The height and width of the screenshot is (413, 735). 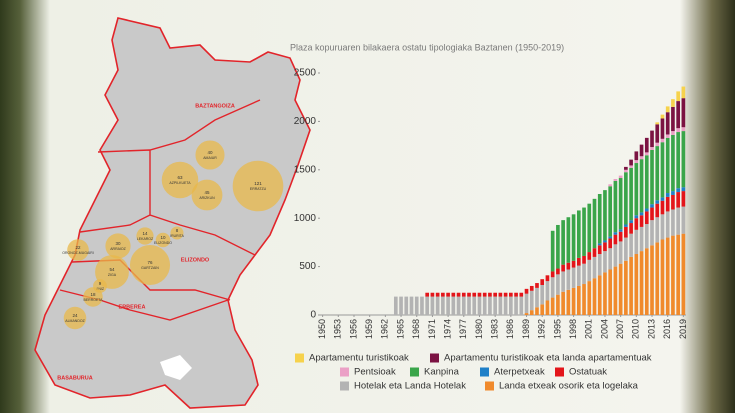 What do you see at coordinates (163, 243) in the screenshot?
I see `town-name: ELIZONDO` at bounding box center [163, 243].